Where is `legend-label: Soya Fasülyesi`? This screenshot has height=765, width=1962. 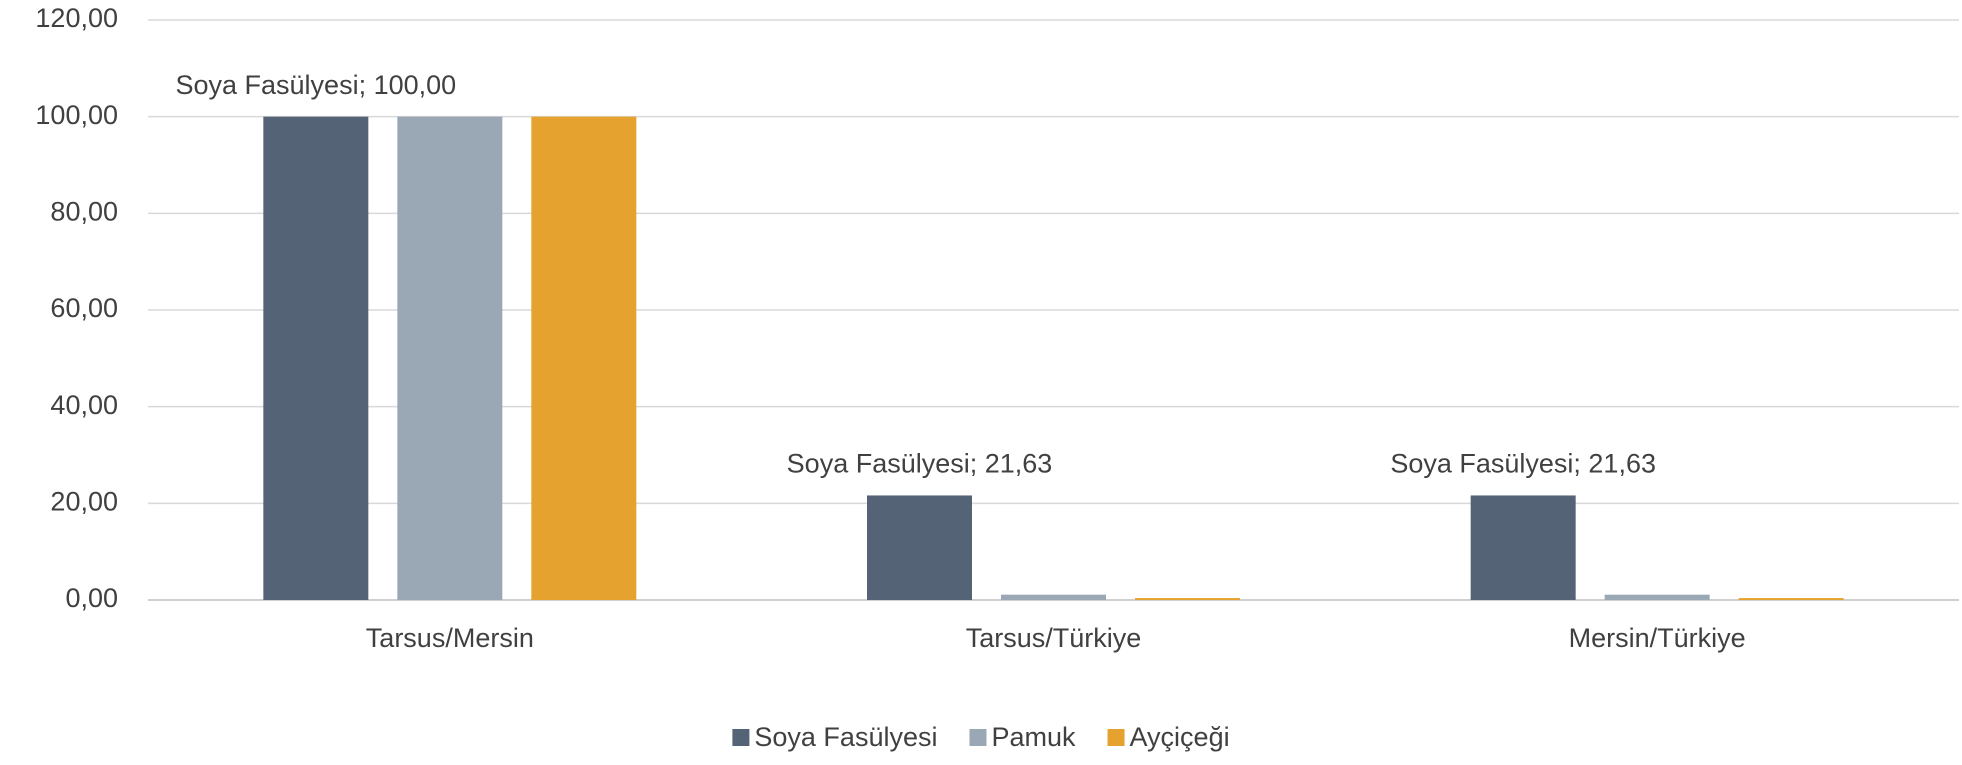
legend-label: Soya Fasülyesi is located at coordinates (845, 737).